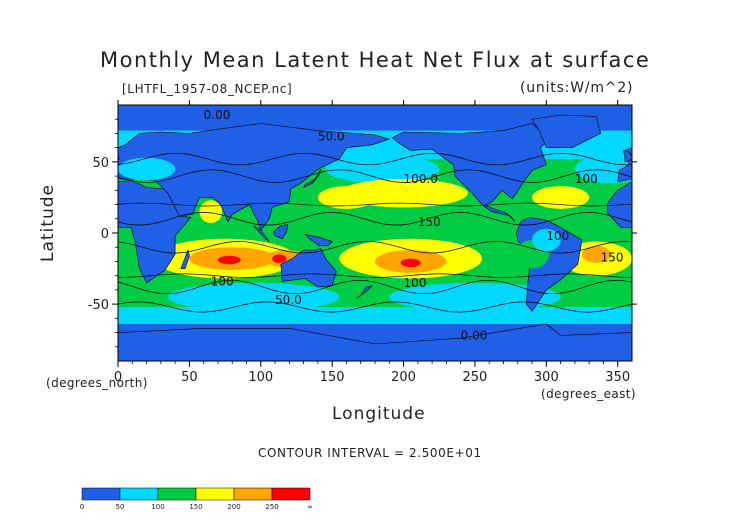 Image resolution: width=752 pixels, height=532 pixels. Describe the element at coordinates (105, 234) in the screenshot. I see `y-tick-label: 0` at that location.